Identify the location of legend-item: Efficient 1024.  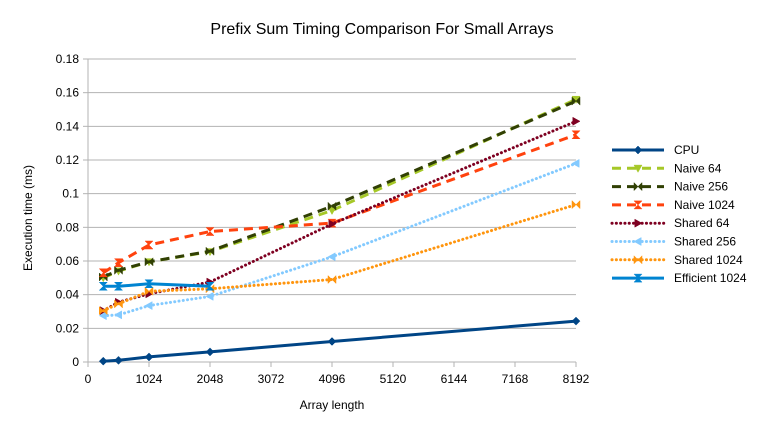
(679, 278).